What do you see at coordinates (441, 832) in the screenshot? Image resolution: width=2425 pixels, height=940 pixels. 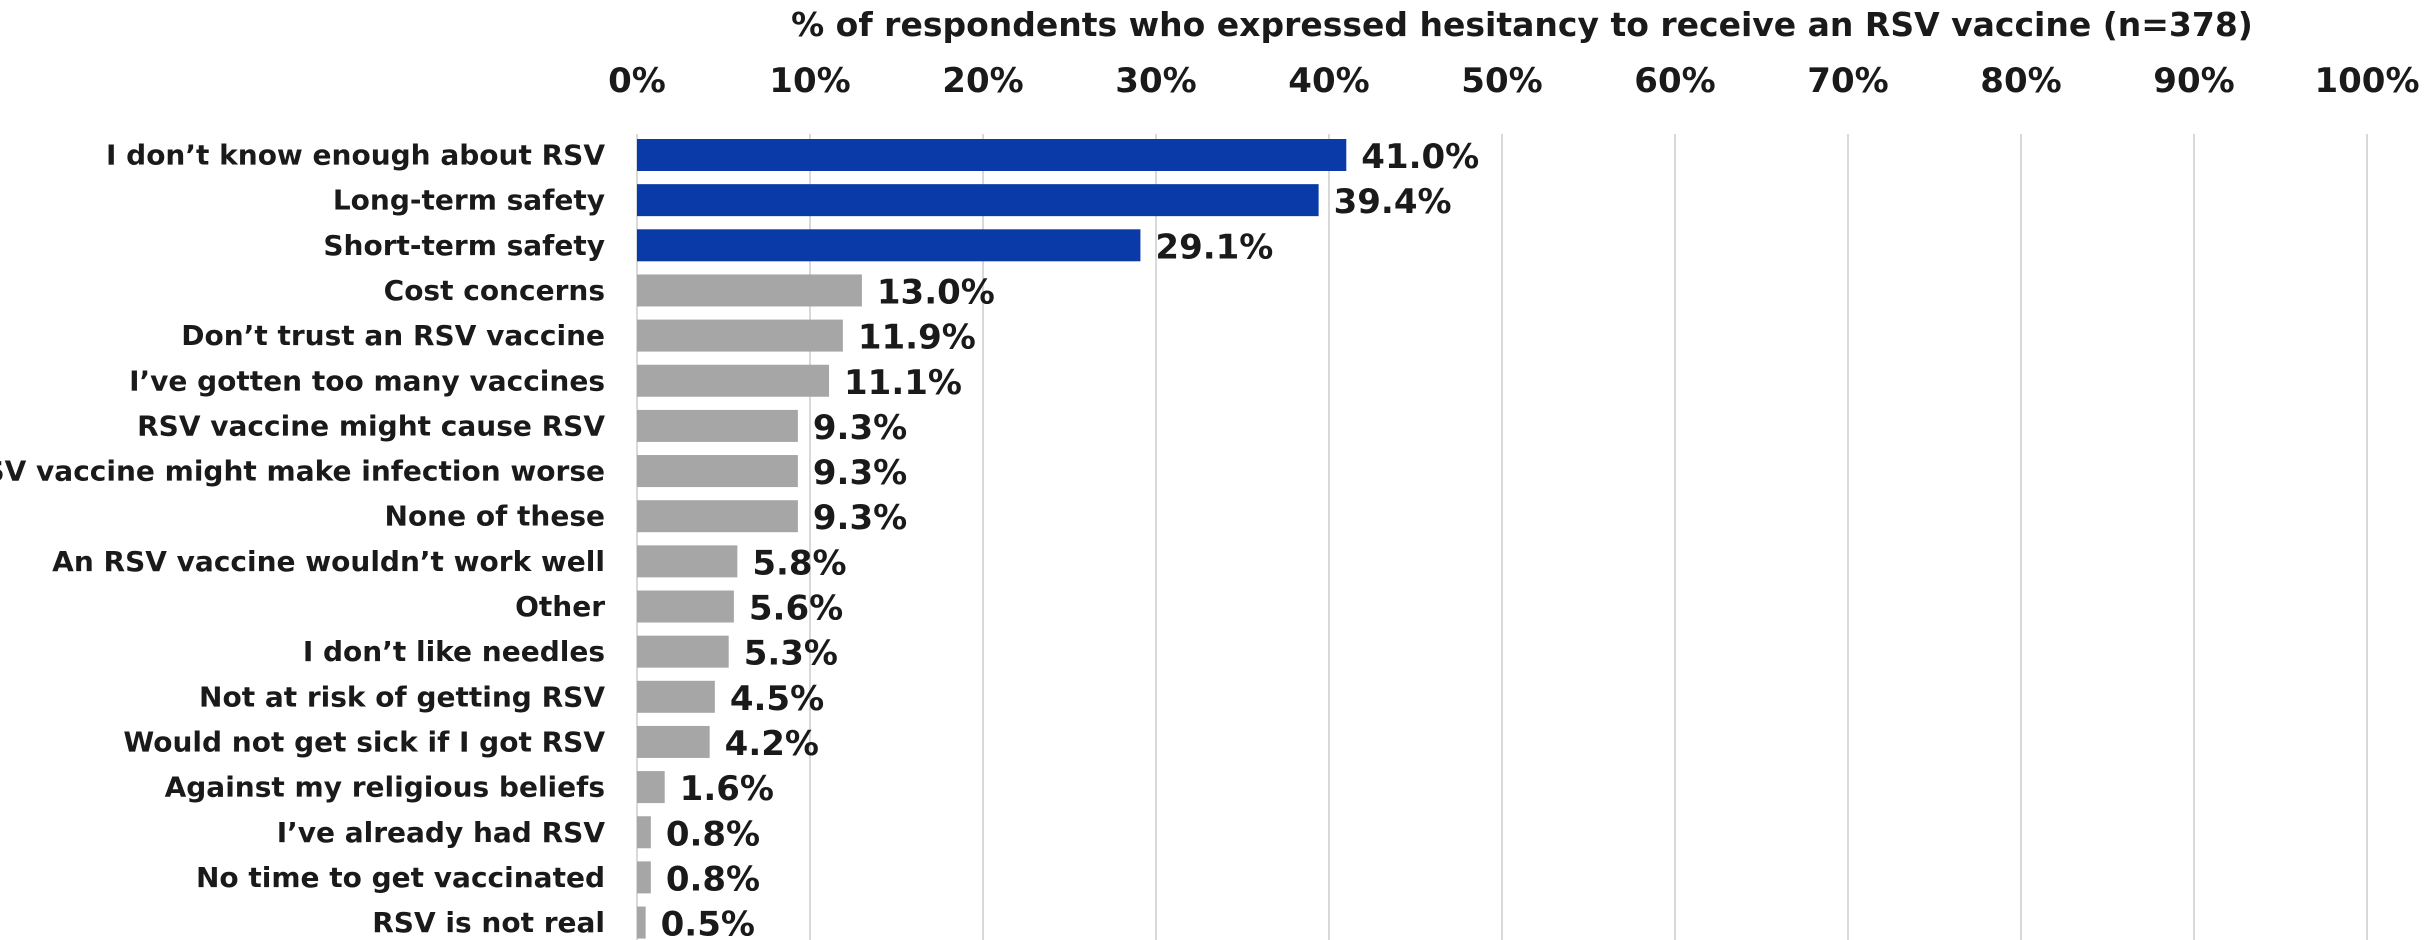 I see `category-label: I’ve already had RSV` at bounding box center [441, 832].